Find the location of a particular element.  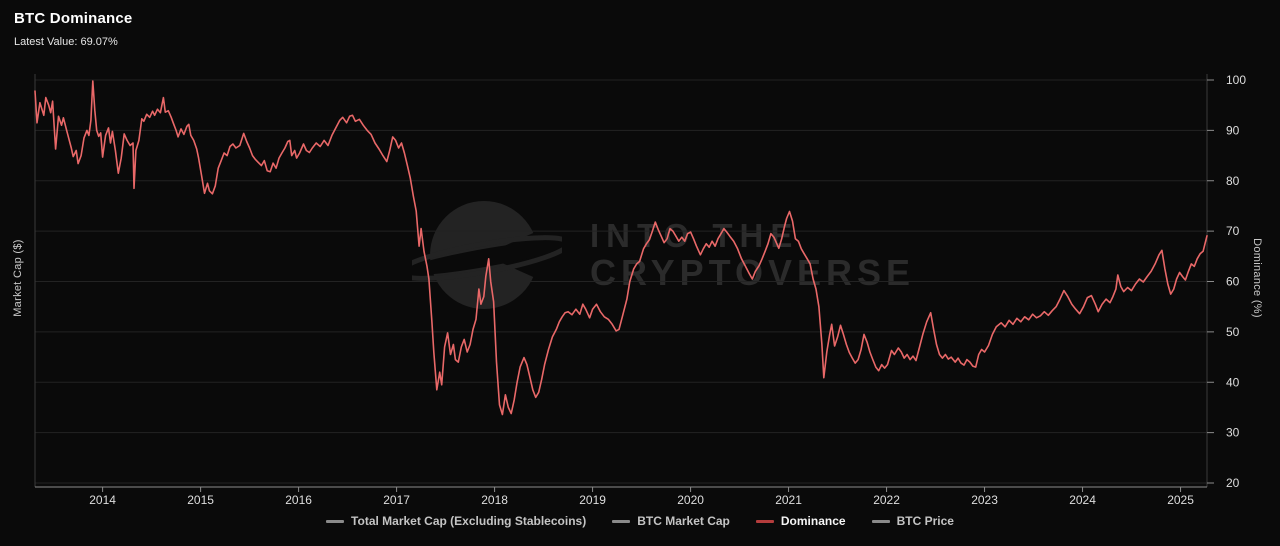

legend-item-btc-price: BTC Price is located at coordinates (912, 521).